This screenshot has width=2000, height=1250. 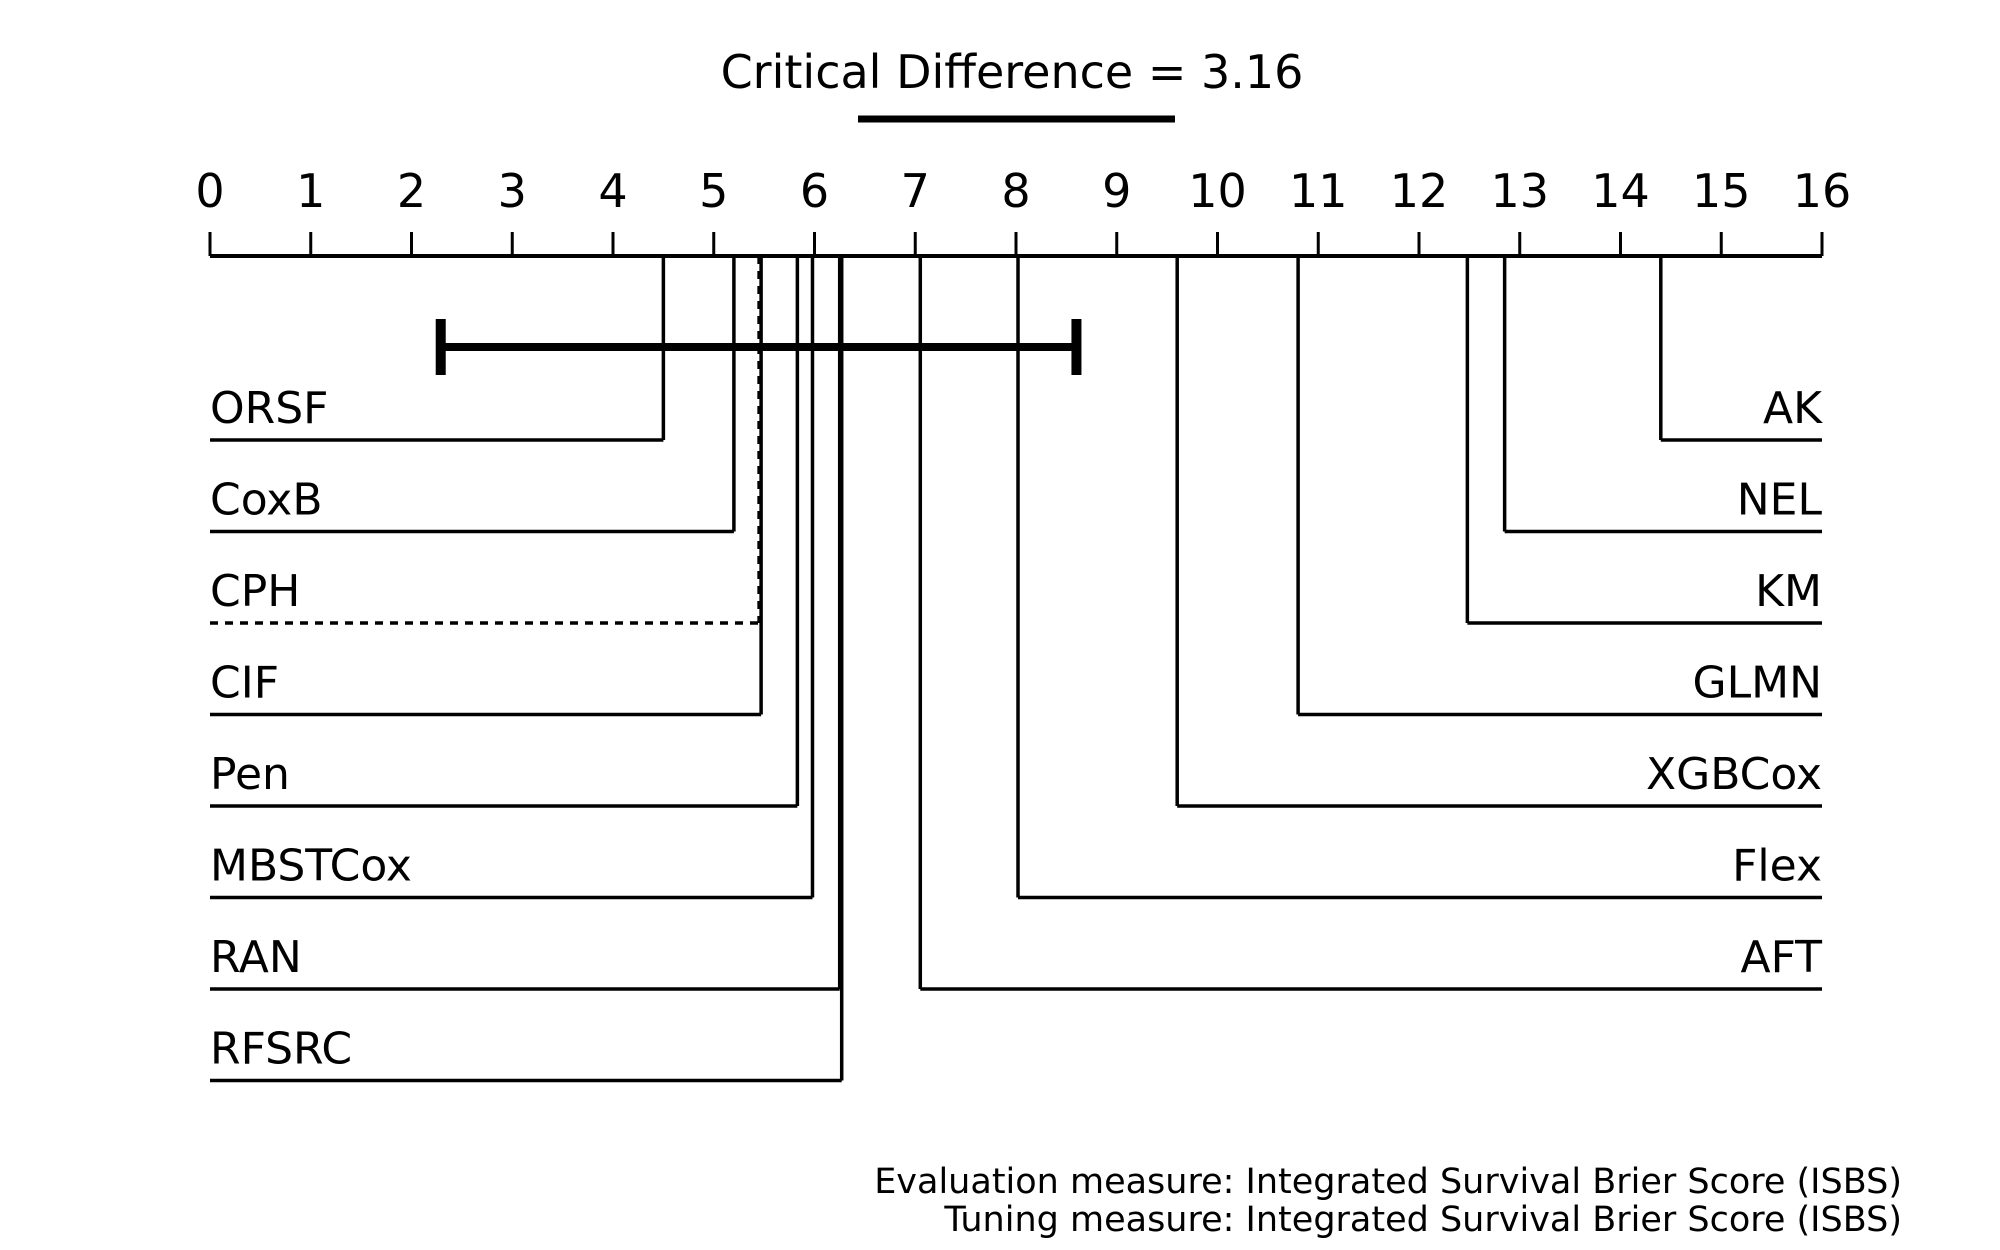 What do you see at coordinates (612, 191) in the screenshot?
I see `axis-tick-label: 4` at bounding box center [612, 191].